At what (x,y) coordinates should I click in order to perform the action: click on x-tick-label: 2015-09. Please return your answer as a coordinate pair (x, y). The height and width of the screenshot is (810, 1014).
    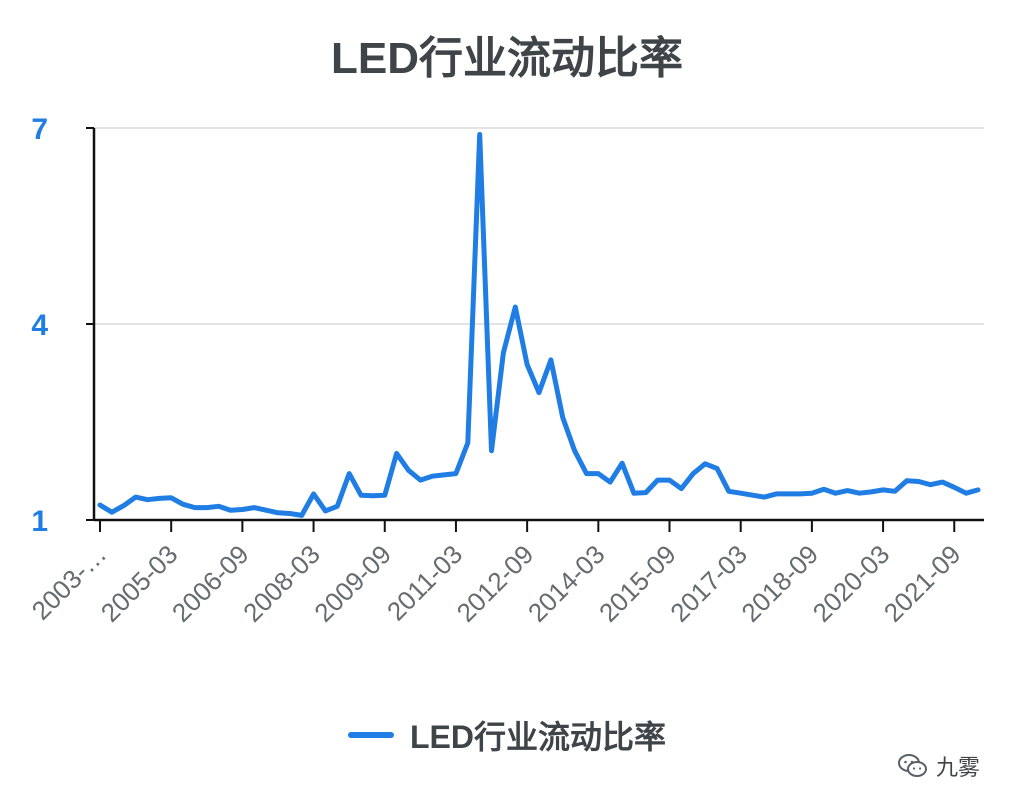
    Looking at the image, I should click on (637, 583).